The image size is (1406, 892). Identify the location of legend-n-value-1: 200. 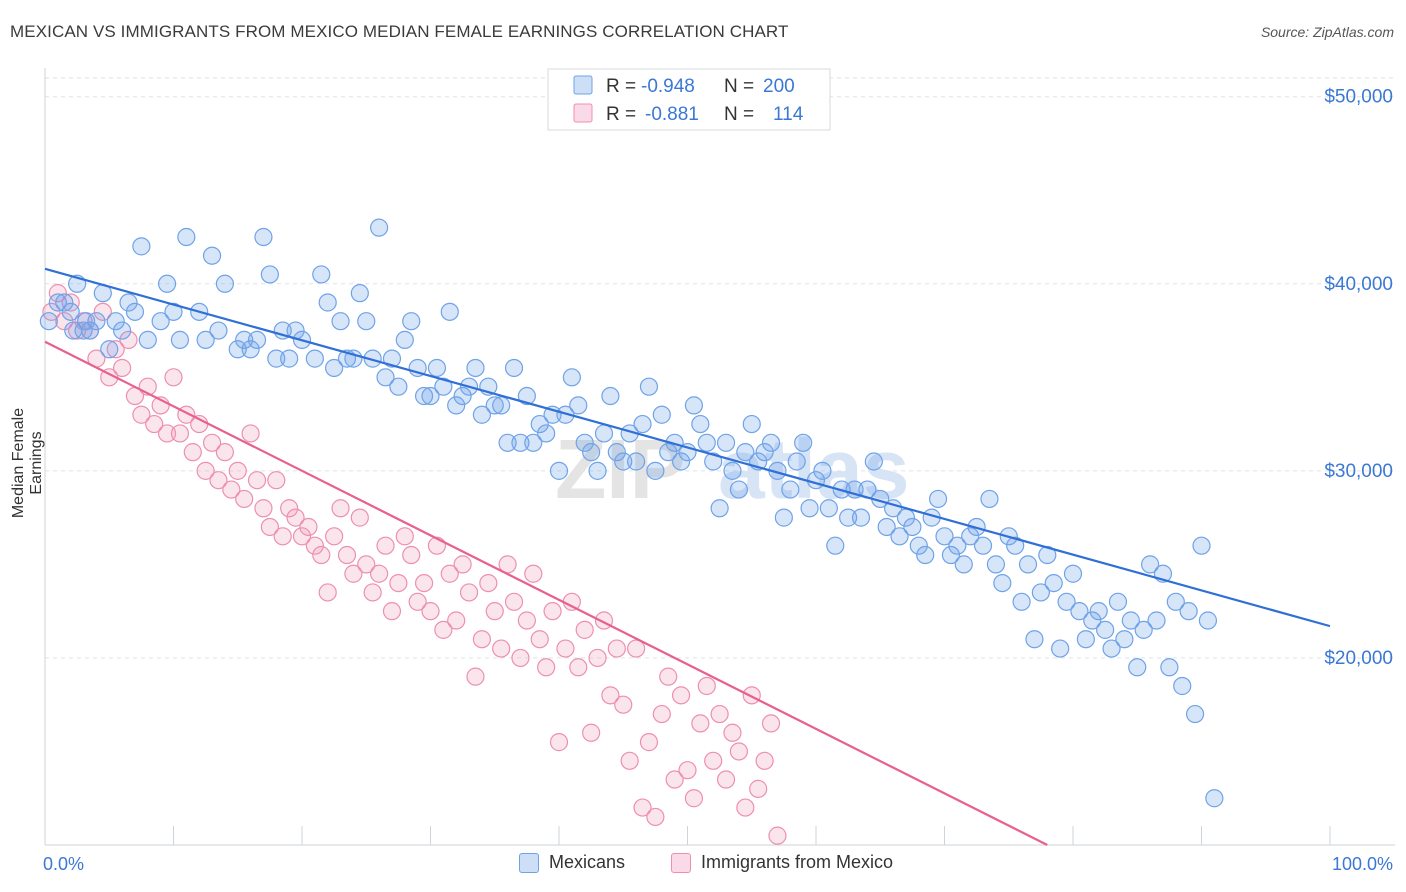
(779, 86).